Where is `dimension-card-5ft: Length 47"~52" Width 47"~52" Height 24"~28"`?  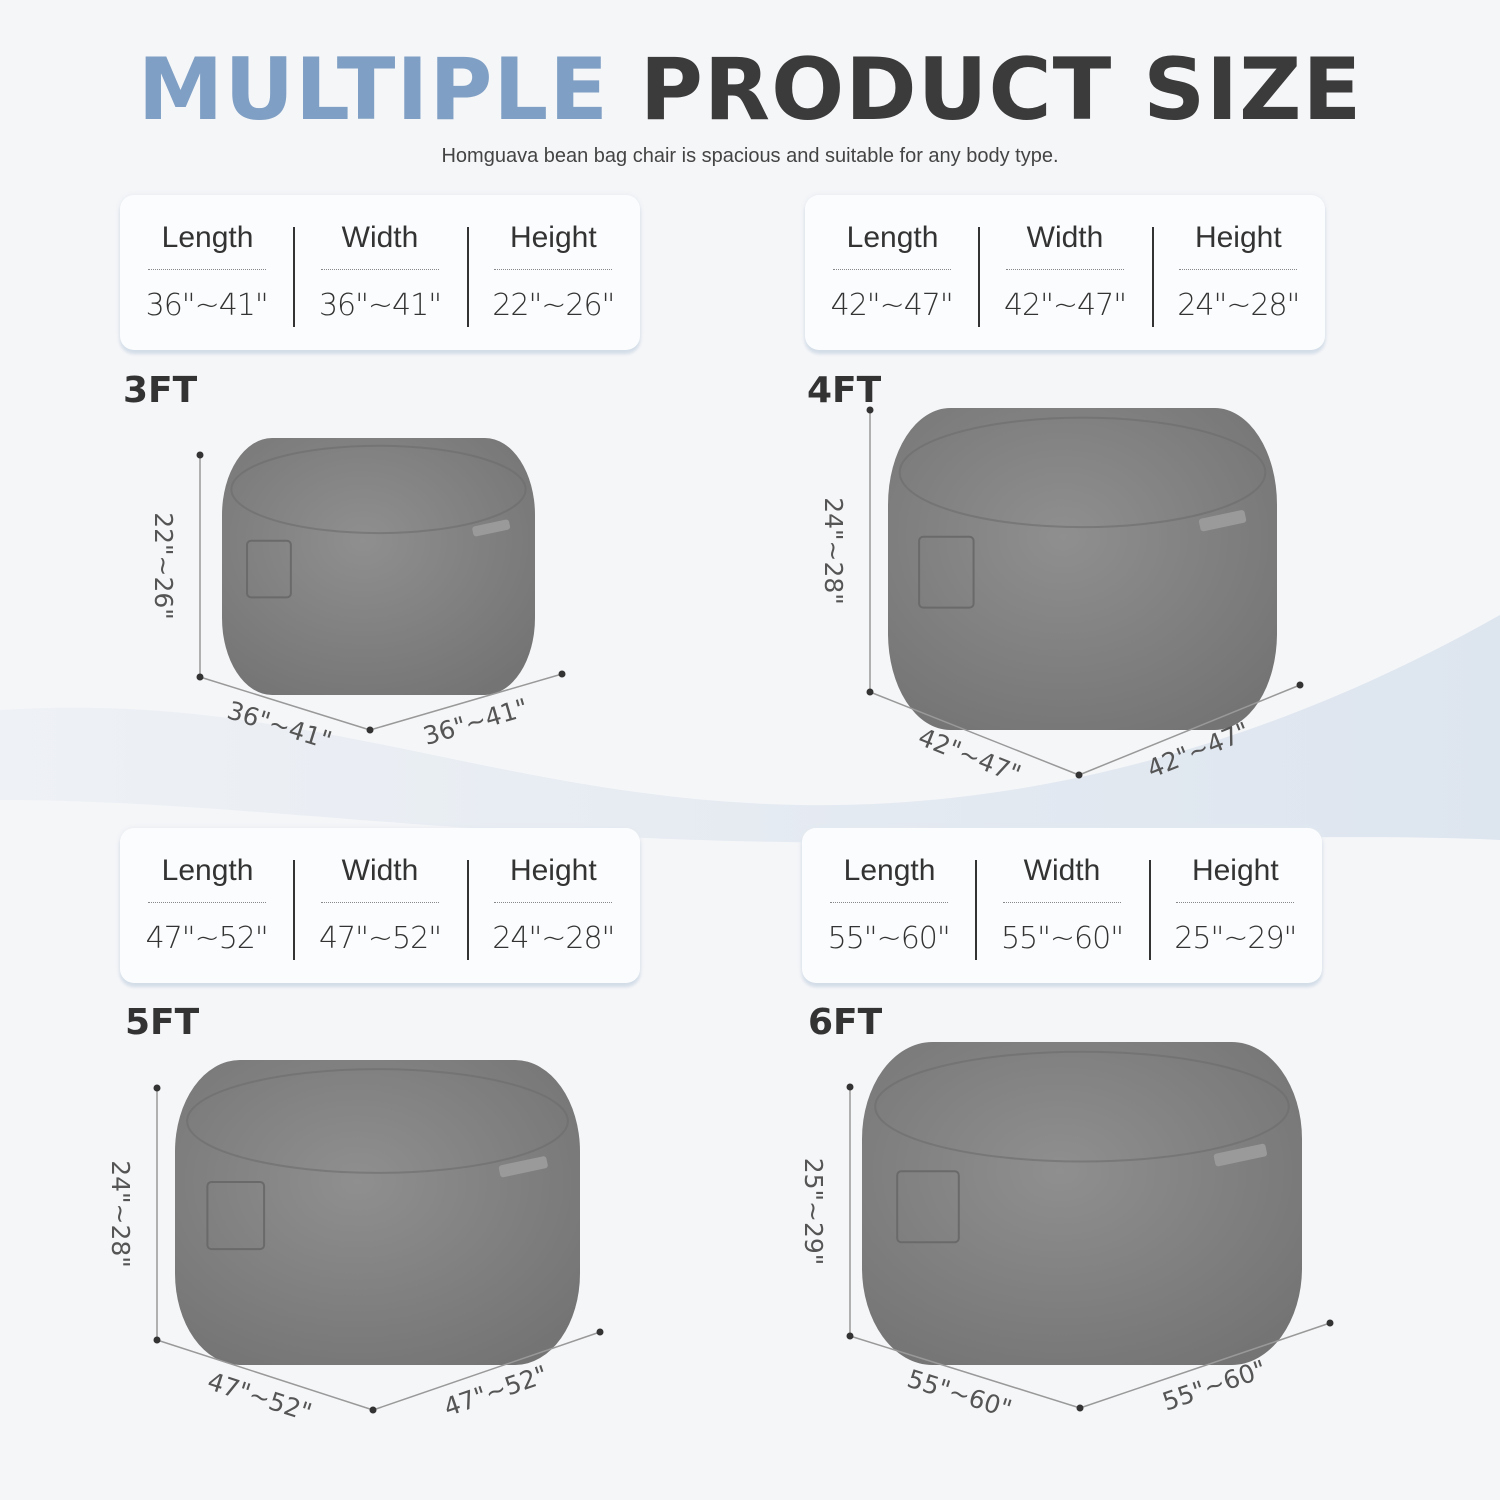 dimension-card-5ft: Length 47"~52" Width 47"~52" Height 24"~28" is located at coordinates (380, 905).